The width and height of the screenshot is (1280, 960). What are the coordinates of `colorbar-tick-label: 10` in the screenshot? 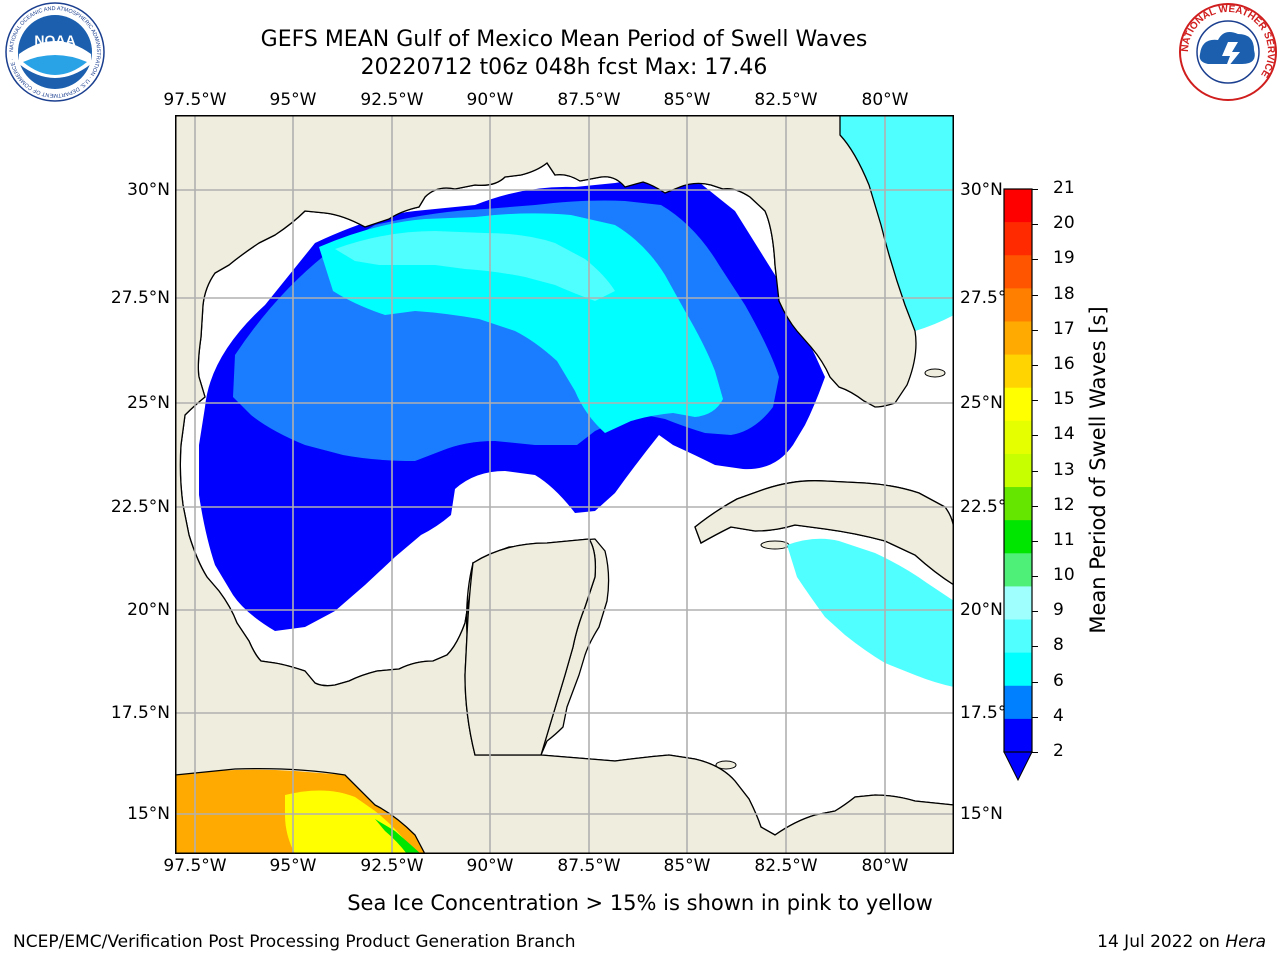 It's located at (1064, 575).